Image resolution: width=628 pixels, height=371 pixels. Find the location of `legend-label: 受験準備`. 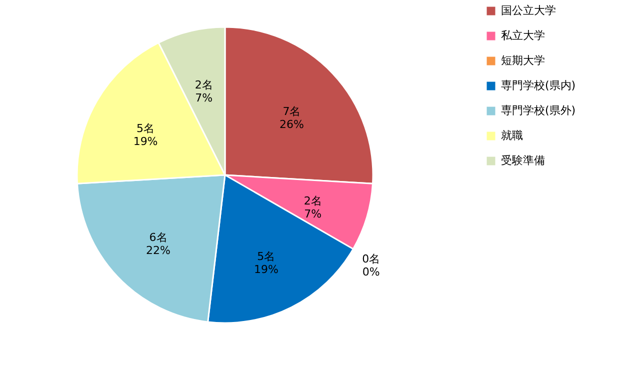

legend-label: 受験準備 is located at coordinates (523, 160).